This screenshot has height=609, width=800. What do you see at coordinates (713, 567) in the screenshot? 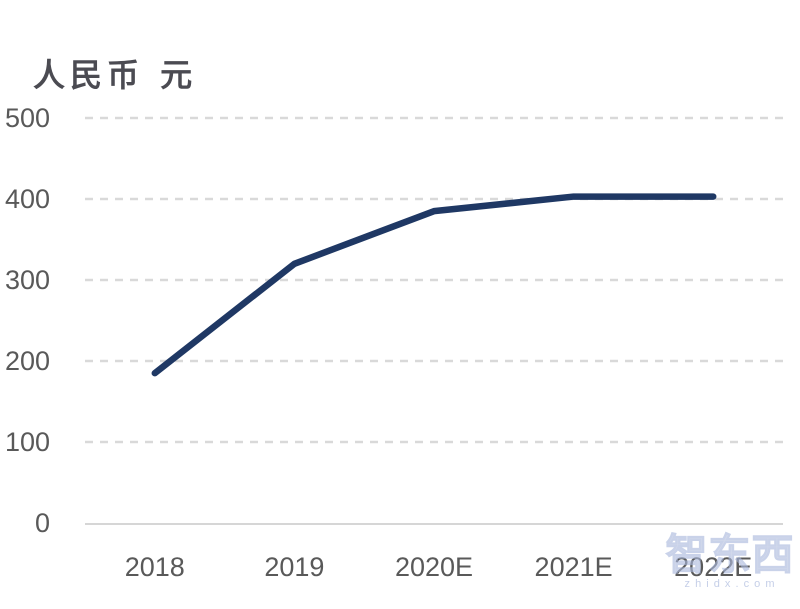
I see `x-tick-label: 2022E` at bounding box center [713, 567].